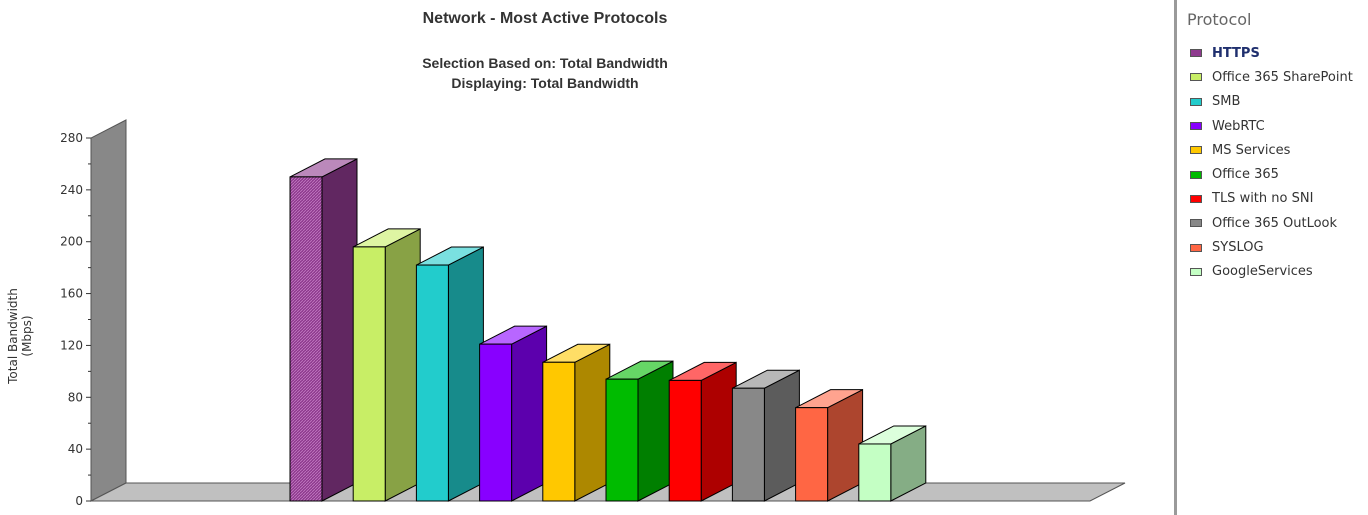 This screenshot has width=1368, height=515. I want to click on y-tick-label: 280, so click(71, 138).